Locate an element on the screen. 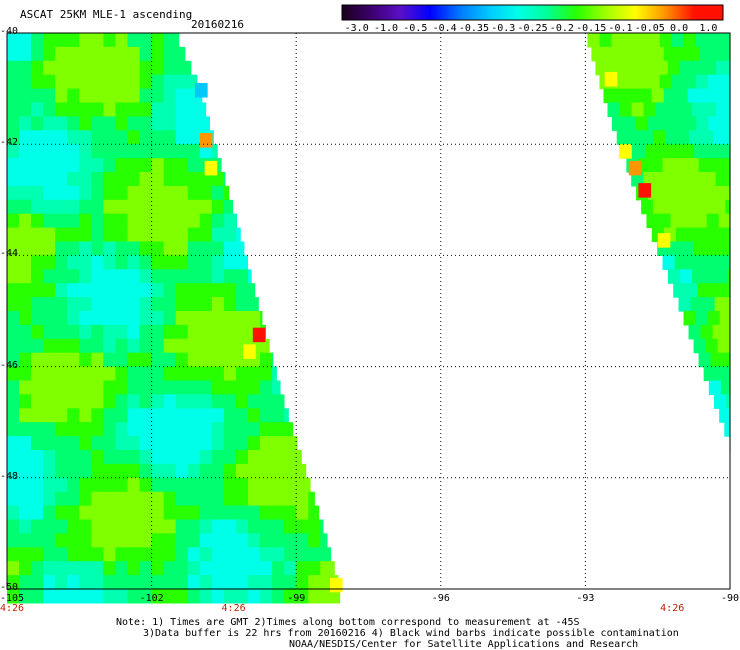 The image size is (740, 650). colorbar-label: -0.1 is located at coordinates (620, 28).